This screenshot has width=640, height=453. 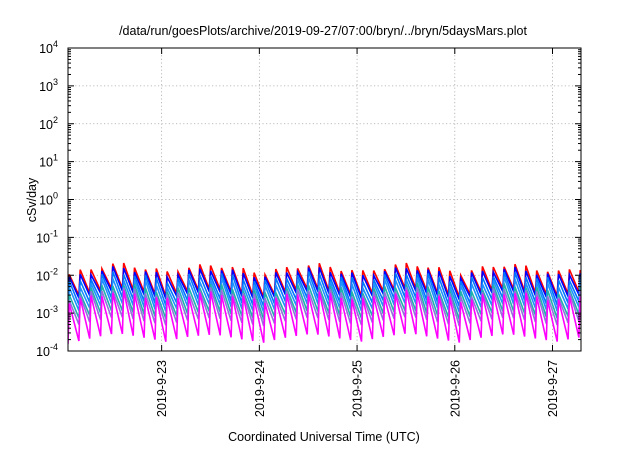 I want to click on x-tick-label: 2019-9-24, so click(x=260, y=388).